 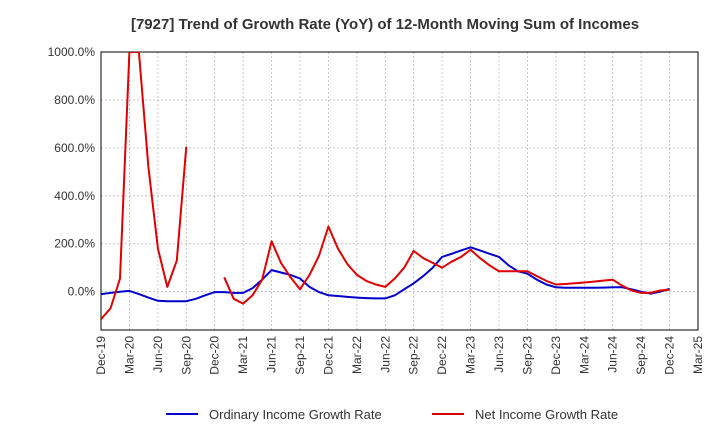 What do you see at coordinates (698, 355) in the screenshot?
I see `x-tick-label: Mar-25` at bounding box center [698, 355].